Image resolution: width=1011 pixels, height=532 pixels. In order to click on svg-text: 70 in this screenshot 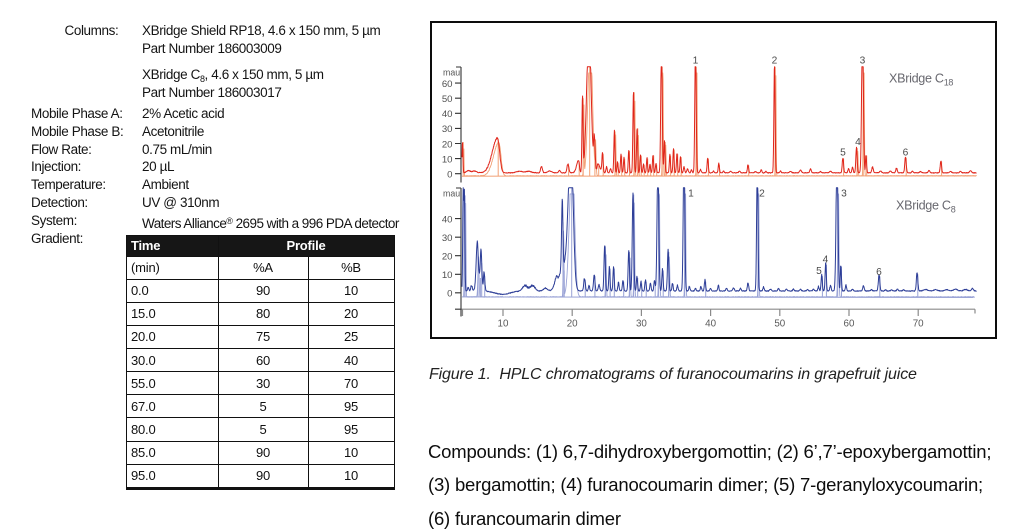, I will do `click(917, 323)`.